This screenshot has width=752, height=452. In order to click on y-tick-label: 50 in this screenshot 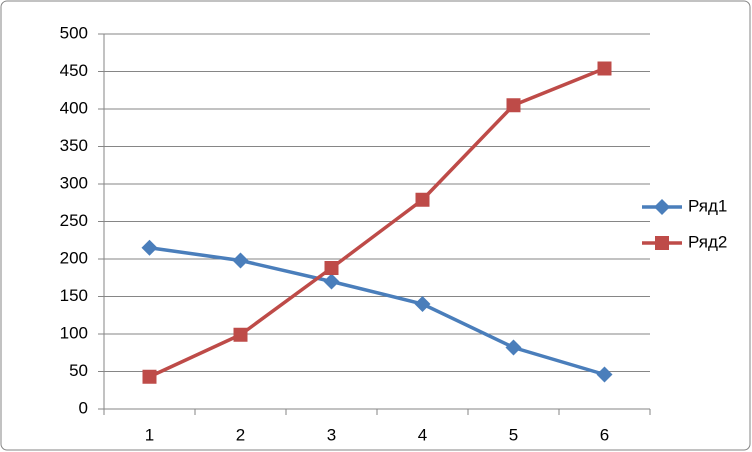, I will do `click(78, 370)`.